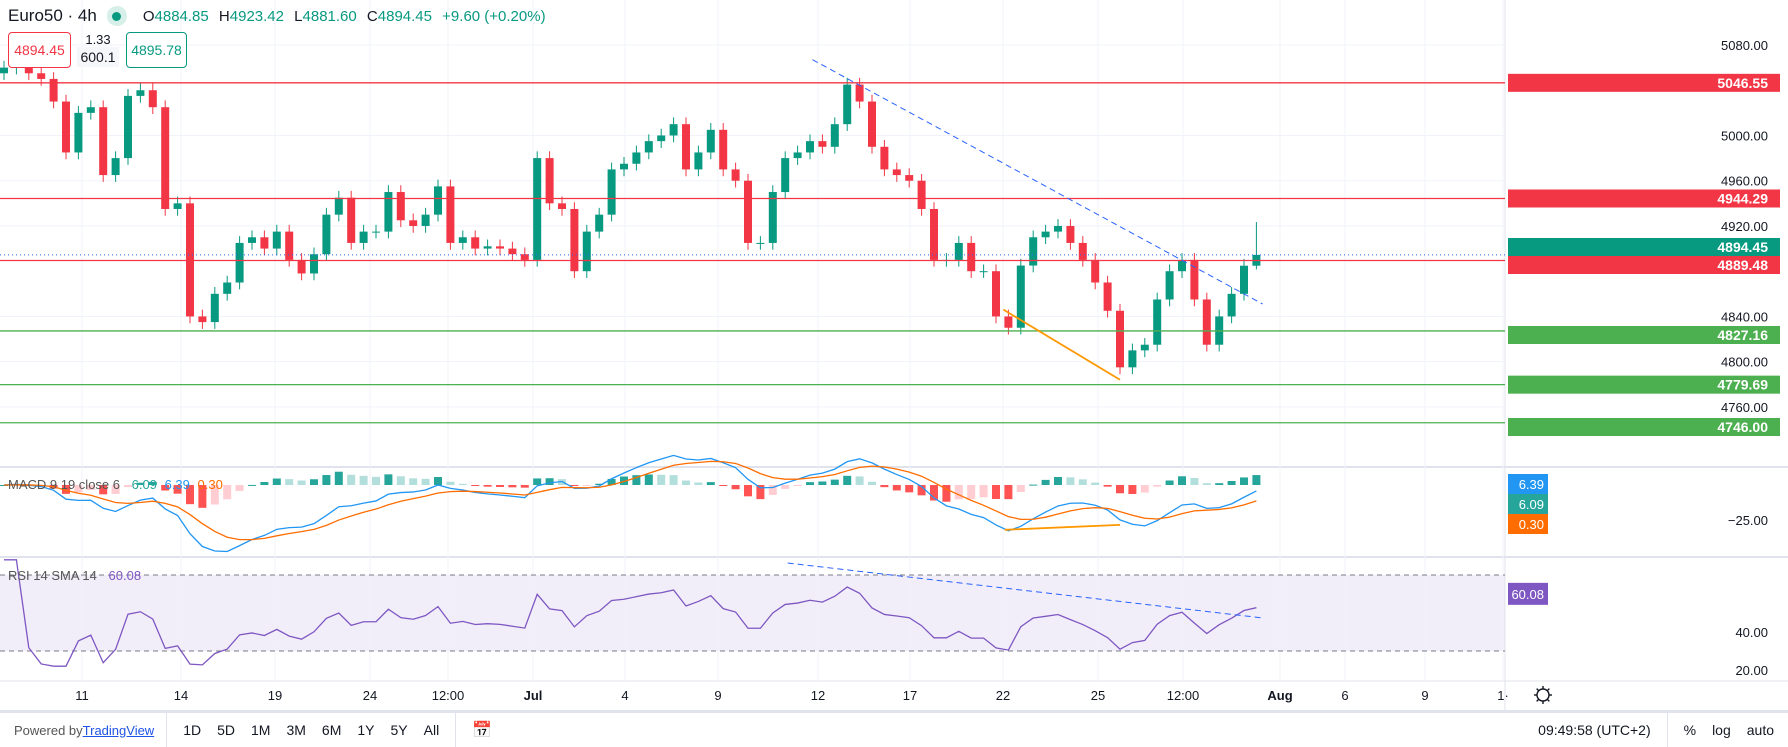 The width and height of the screenshot is (1788, 747). What do you see at coordinates (82, 695) in the screenshot?
I see `time-axis-label: 11` at bounding box center [82, 695].